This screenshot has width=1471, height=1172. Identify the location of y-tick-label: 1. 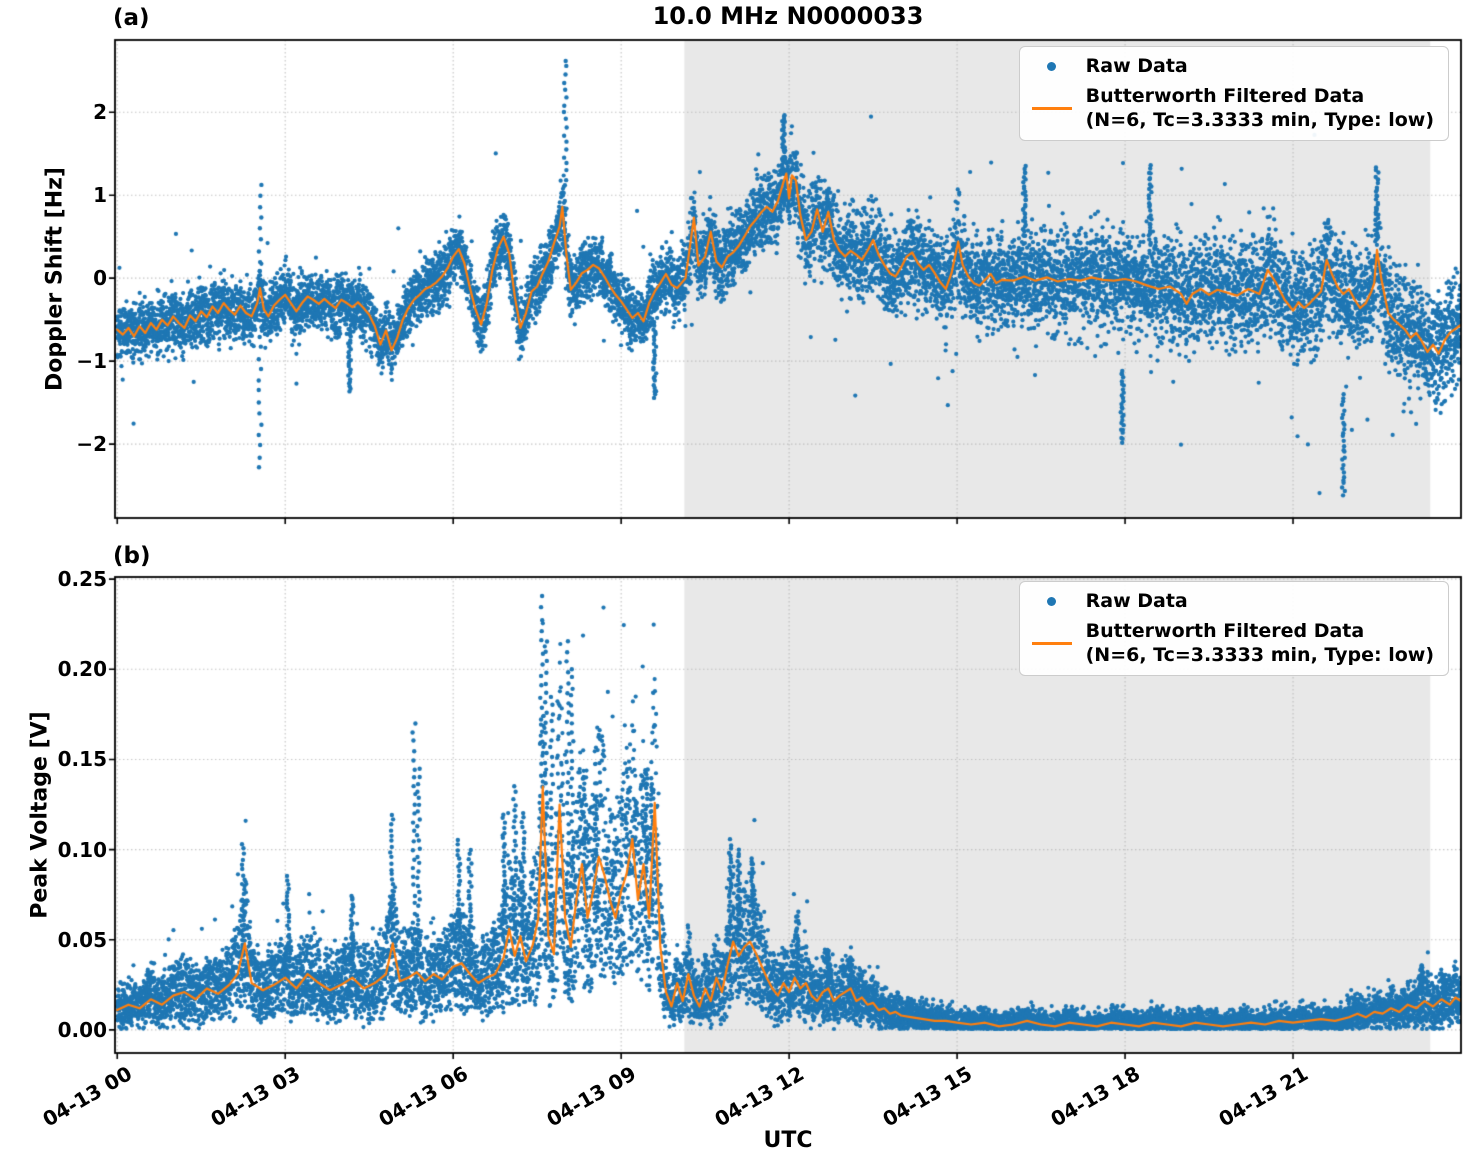
(100, 195).